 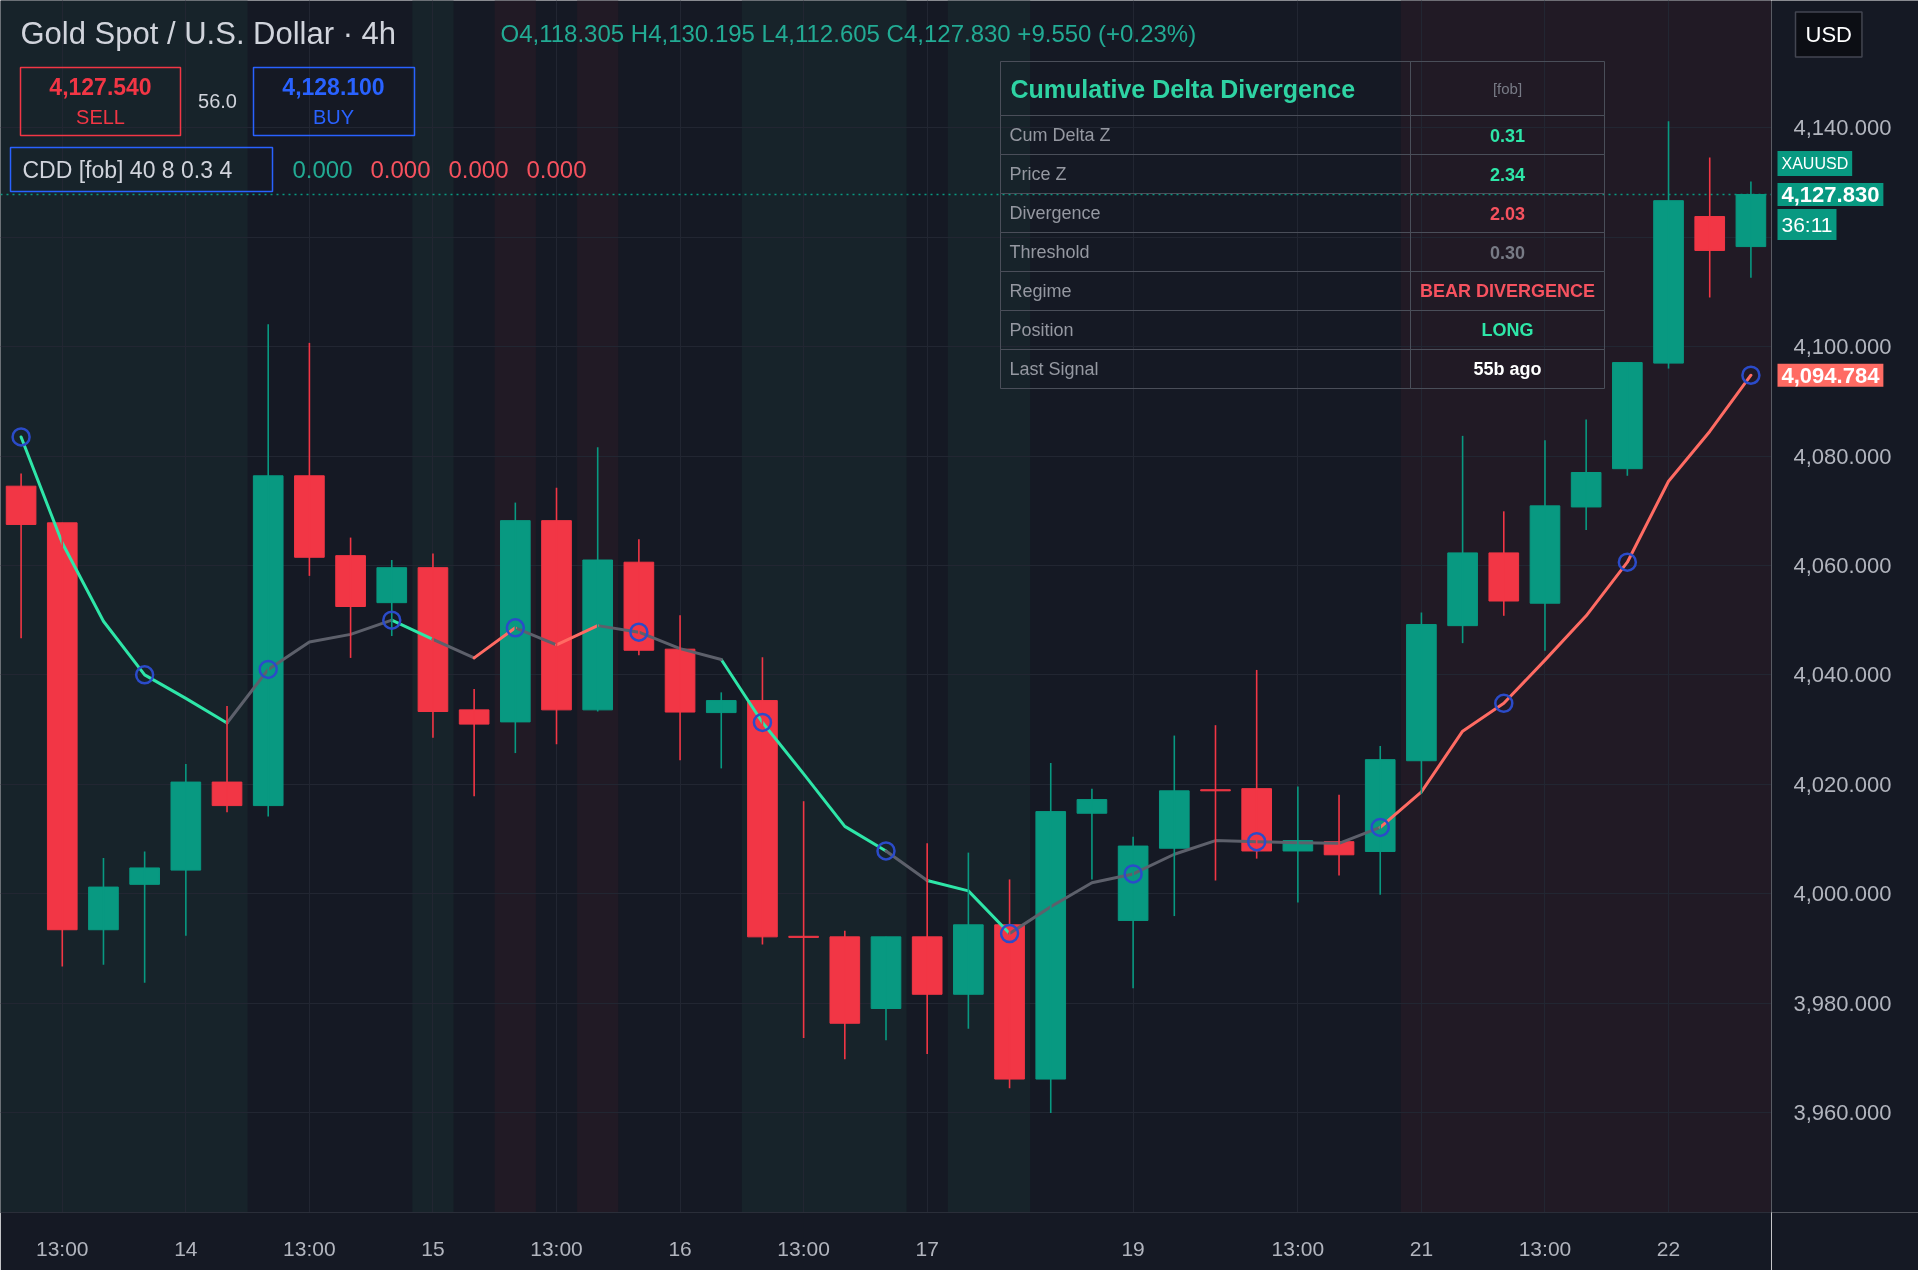 What do you see at coordinates (1842, 1003) in the screenshot?
I see `y-tick-label: 3,980.000` at bounding box center [1842, 1003].